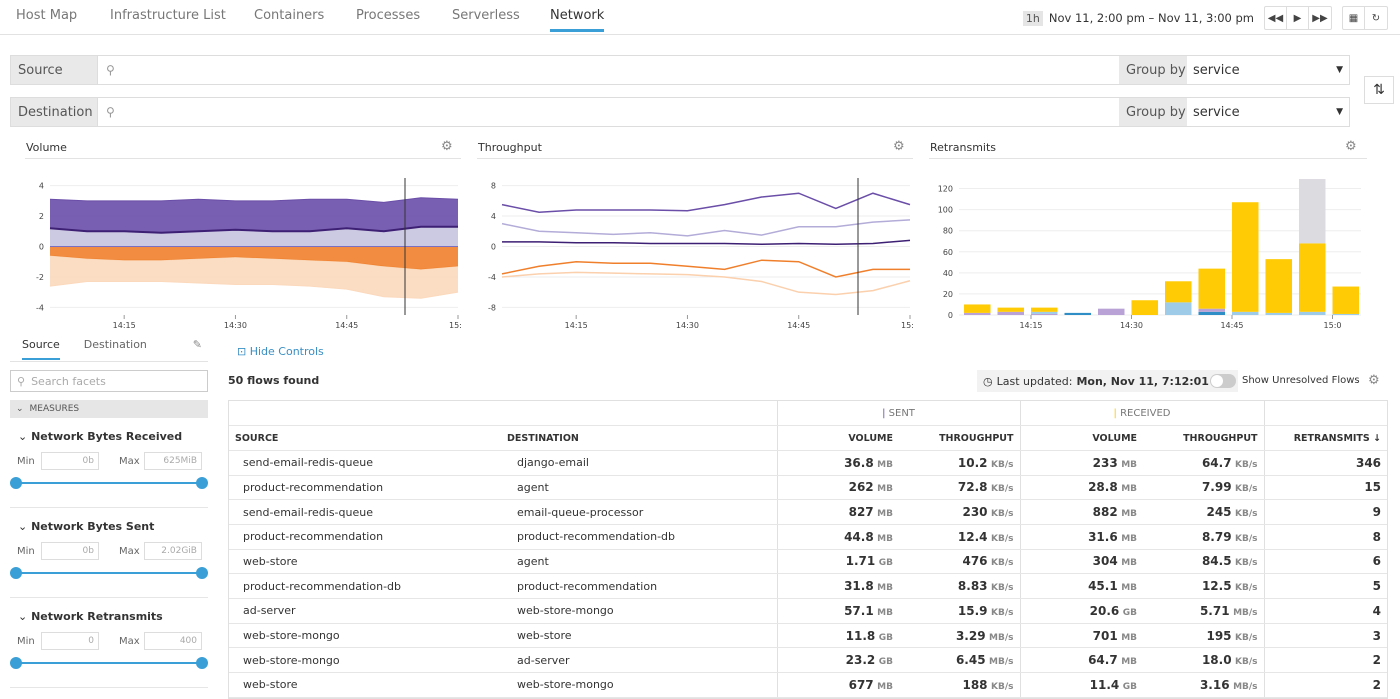 This screenshot has height=699, width=1400. What do you see at coordinates (898, 414) in the screenshot?
I see `sent-group-header: | SENT` at bounding box center [898, 414].